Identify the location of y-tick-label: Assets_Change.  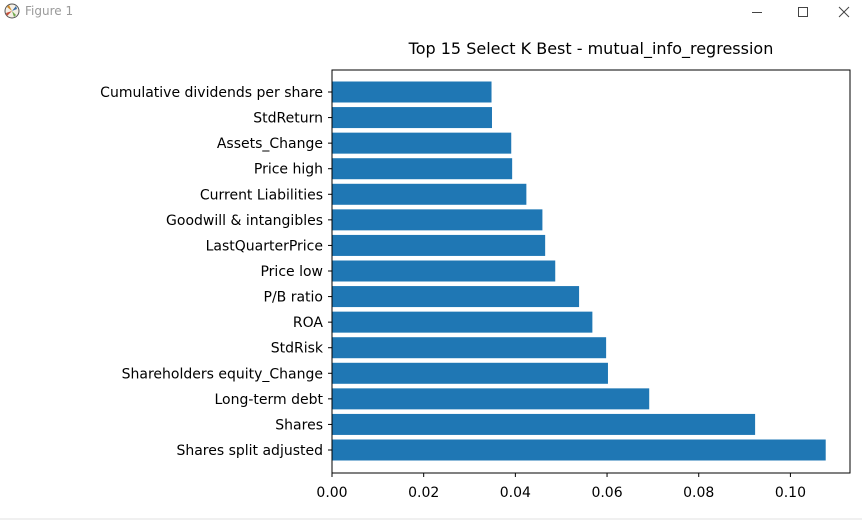
(270, 144).